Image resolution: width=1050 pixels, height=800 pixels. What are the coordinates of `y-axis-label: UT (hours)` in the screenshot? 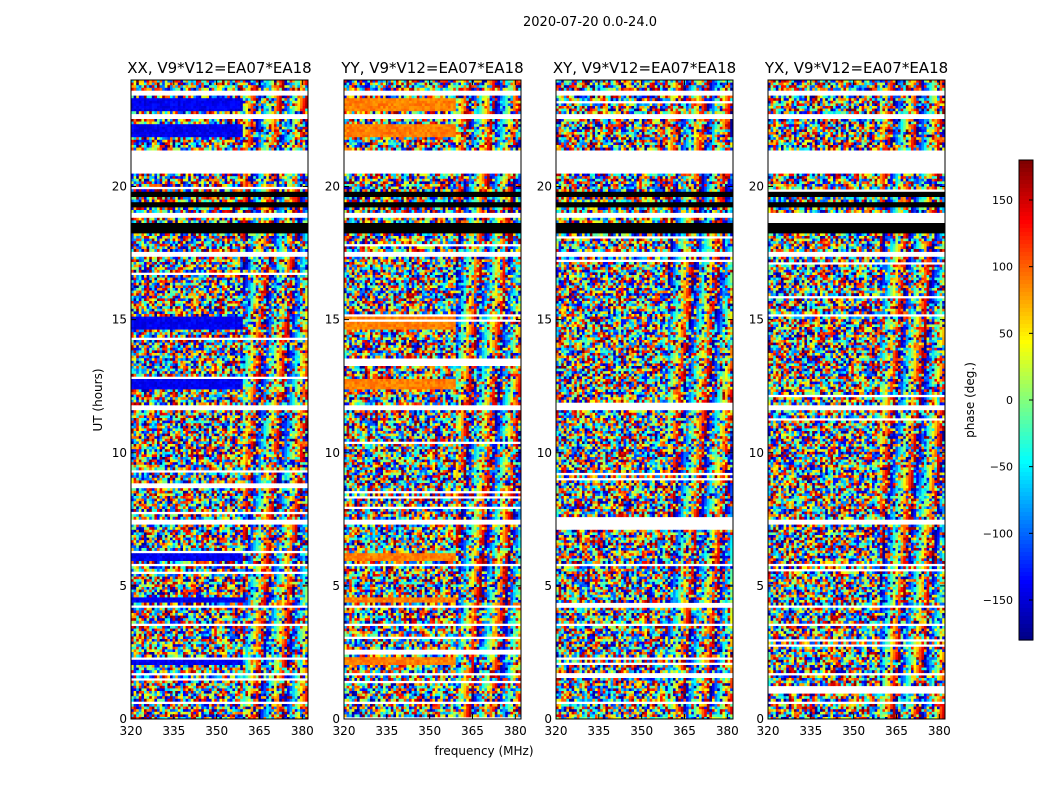 It's located at (98, 399).